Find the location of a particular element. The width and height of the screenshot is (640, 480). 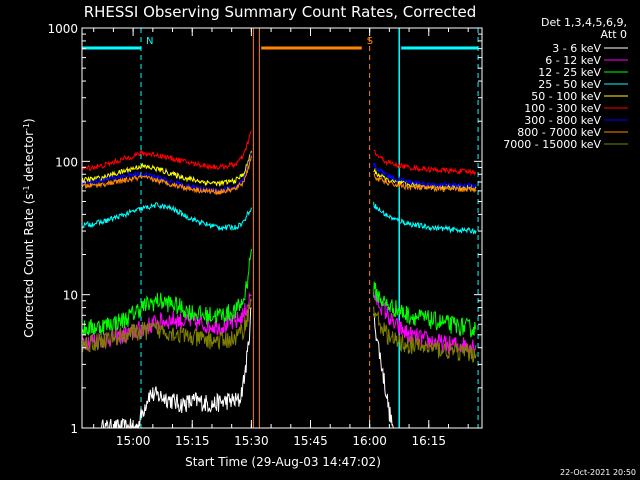

x-tick-label: 15:45 is located at coordinates (310, 441).